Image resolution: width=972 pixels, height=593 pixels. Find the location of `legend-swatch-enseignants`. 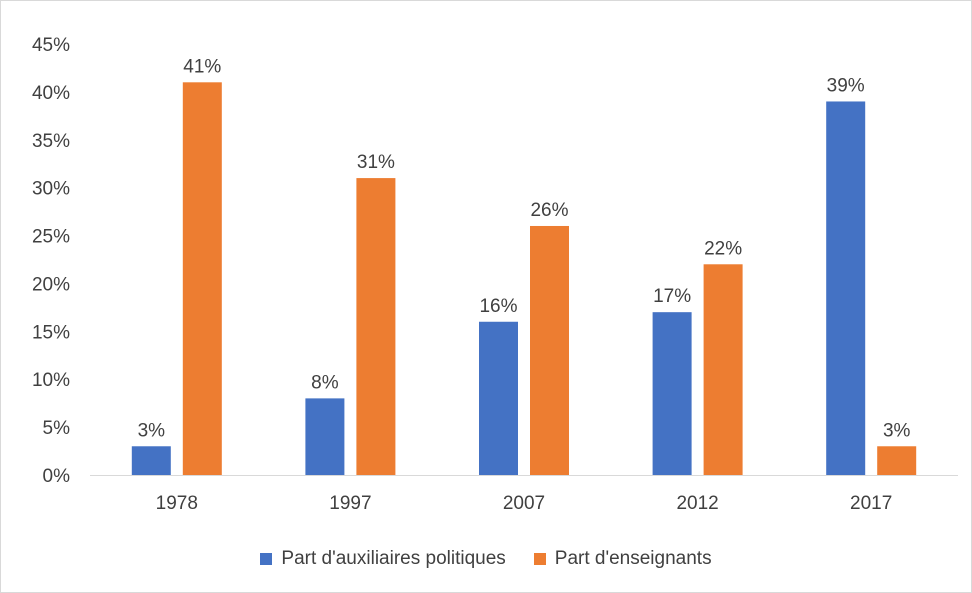

legend-swatch-enseignants is located at coordinates (539, 559).